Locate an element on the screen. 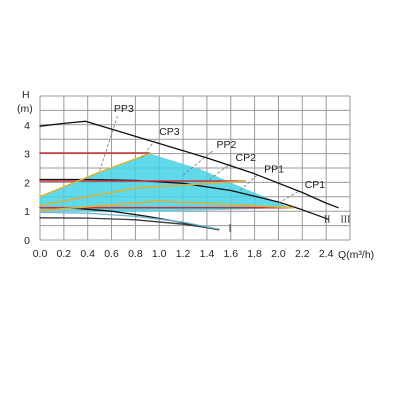  series-line-pp2 is located at coordinates (142, 193).